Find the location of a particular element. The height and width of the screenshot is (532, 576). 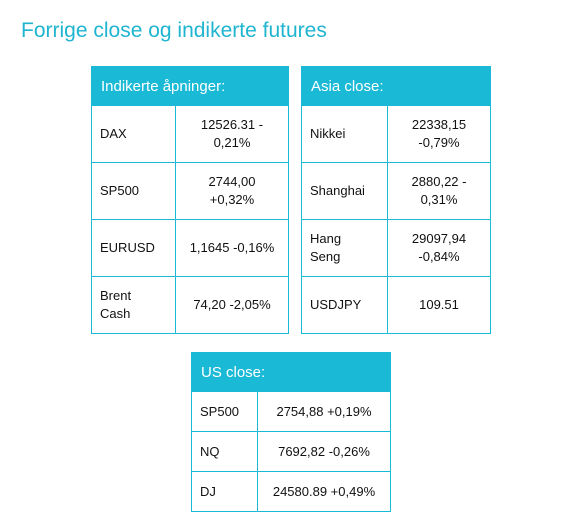

table-header: Asia close: is located at coordinates (396, 86).